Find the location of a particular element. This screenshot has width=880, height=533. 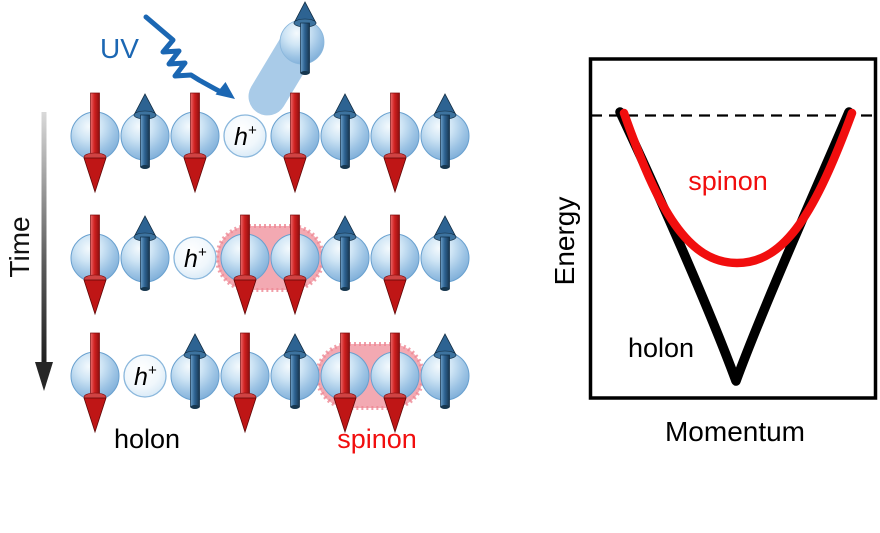

holon-curve-label: holon is located at coordinates (661, 348).